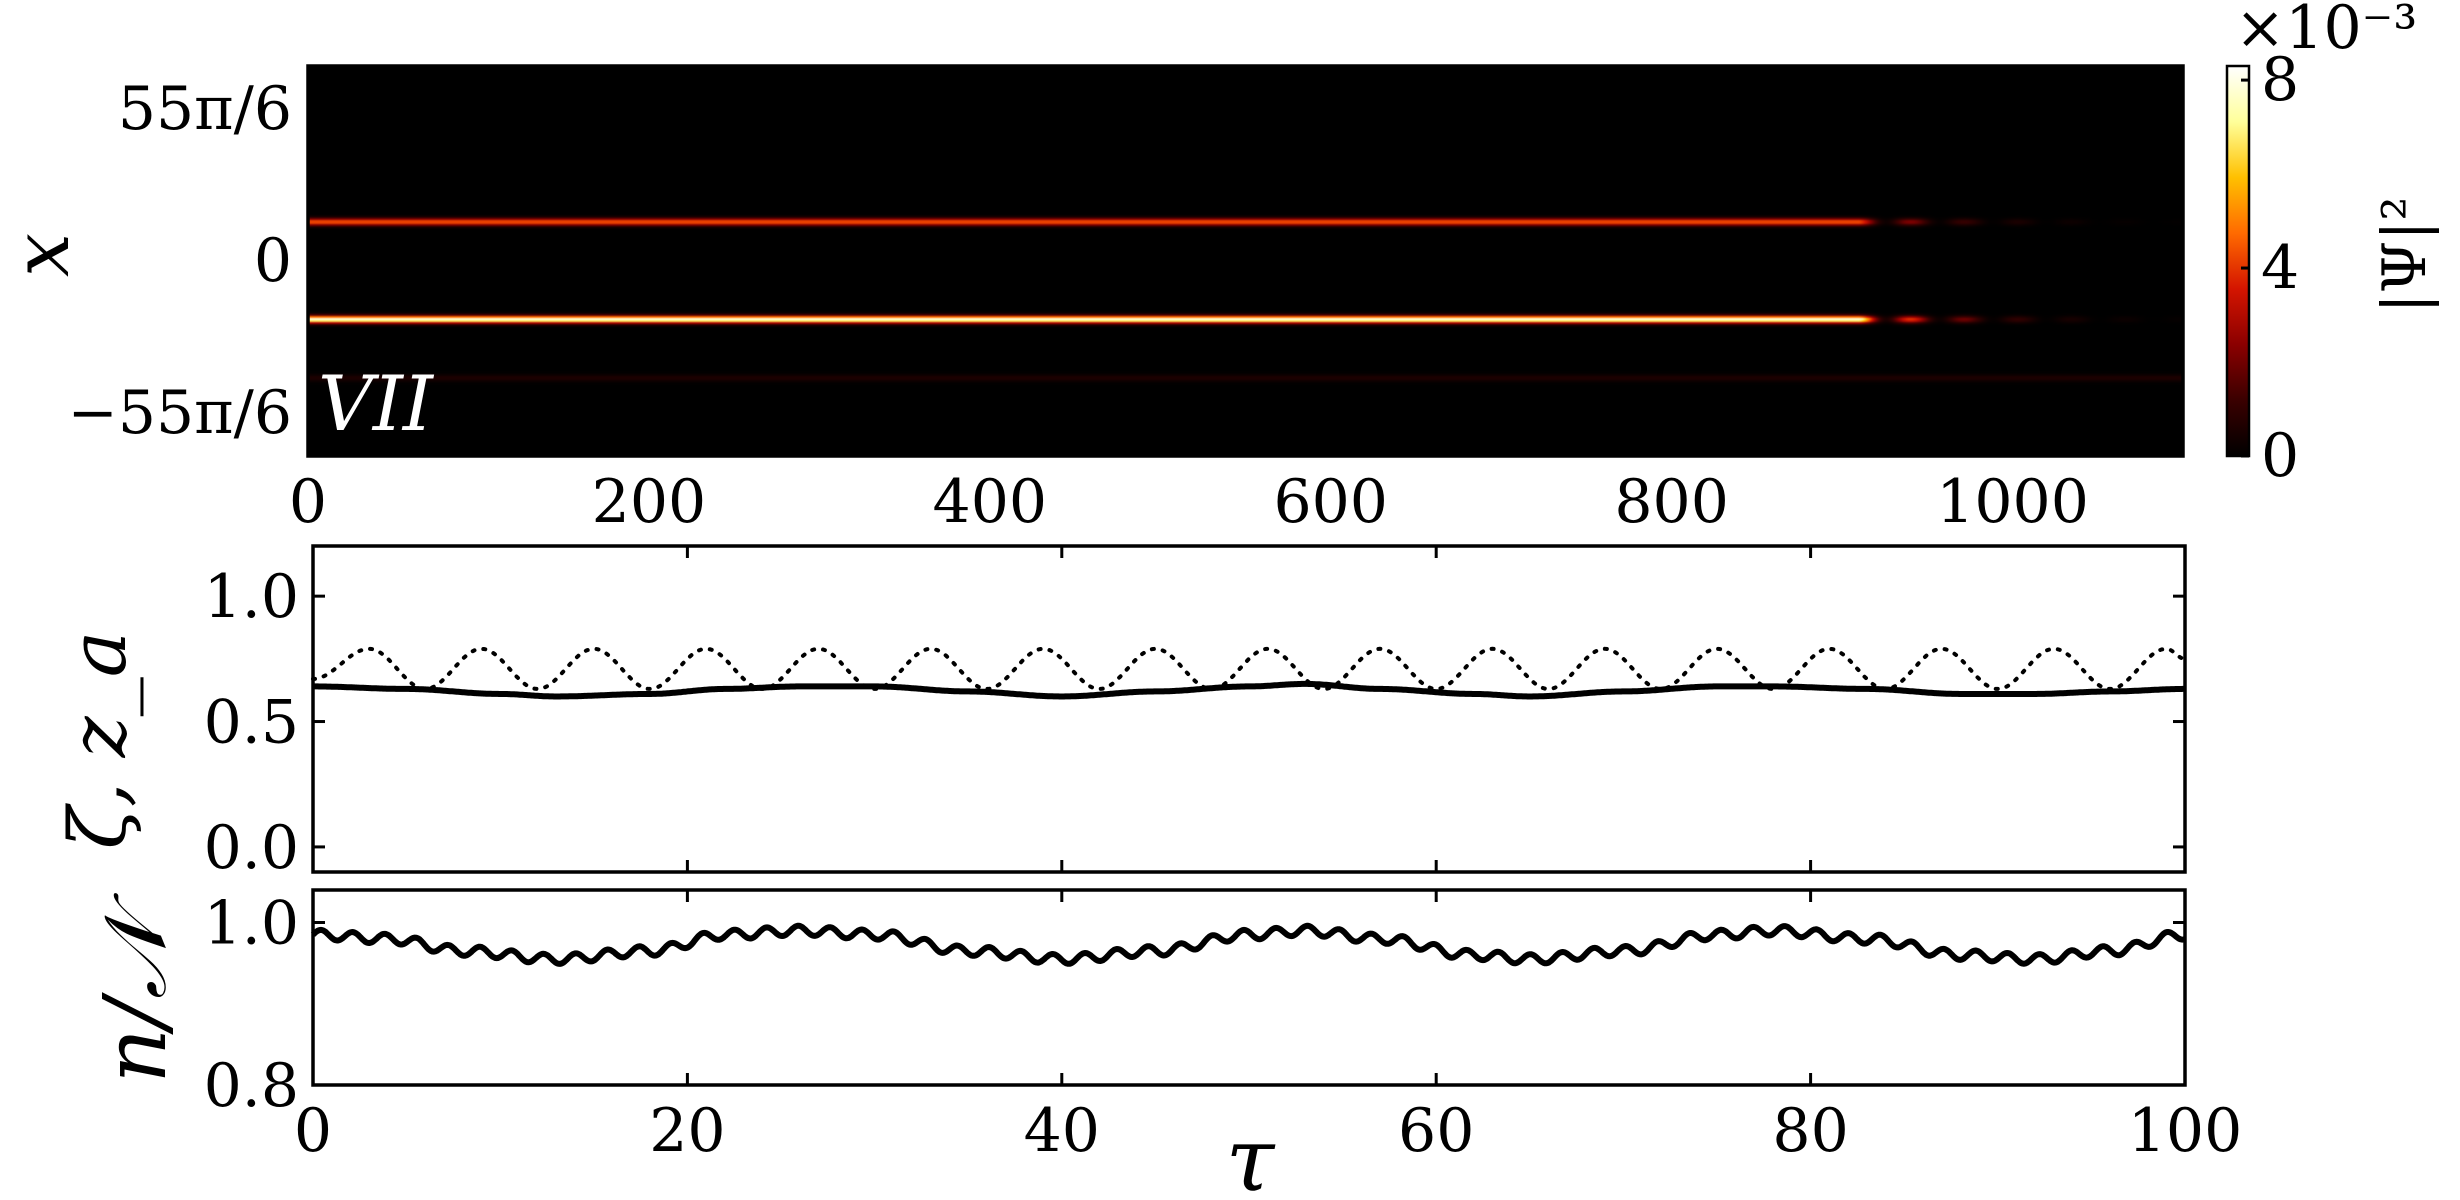  What do you see at coordinates (273, 261) in the screenshot?
I see `heatmap-y-tick-label: 0` at bounding box center [273, 261].